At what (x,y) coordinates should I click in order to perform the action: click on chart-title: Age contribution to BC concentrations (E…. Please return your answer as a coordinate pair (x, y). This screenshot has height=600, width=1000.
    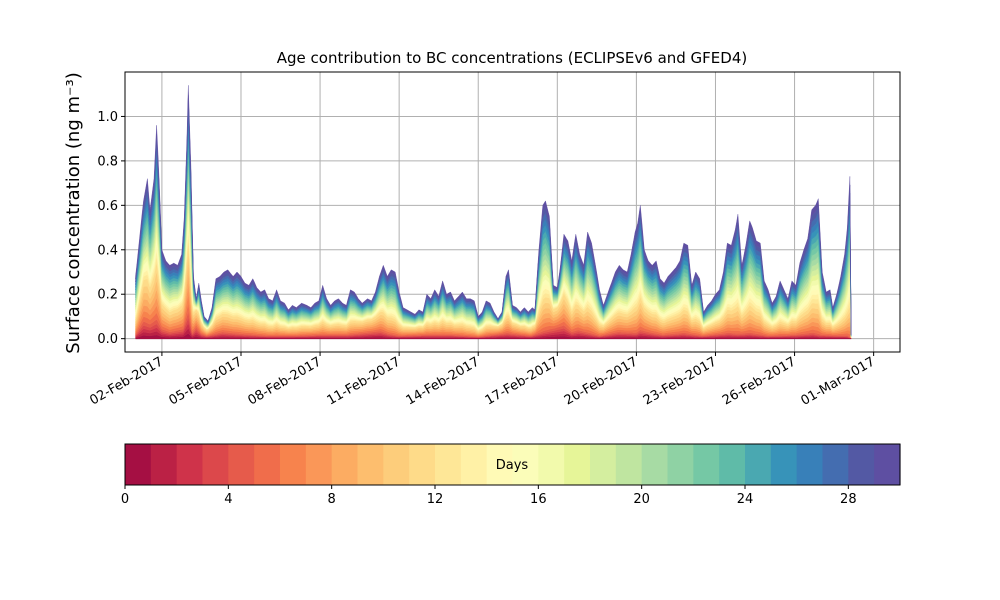
    Looking at the image, I should click on (512, 58).